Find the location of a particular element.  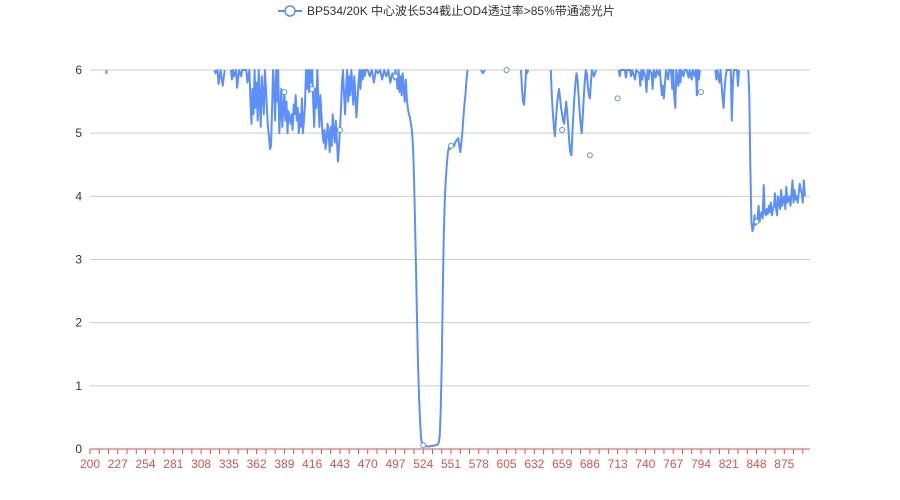

x-tick-label: 389 is located at coordinates (284, 464).